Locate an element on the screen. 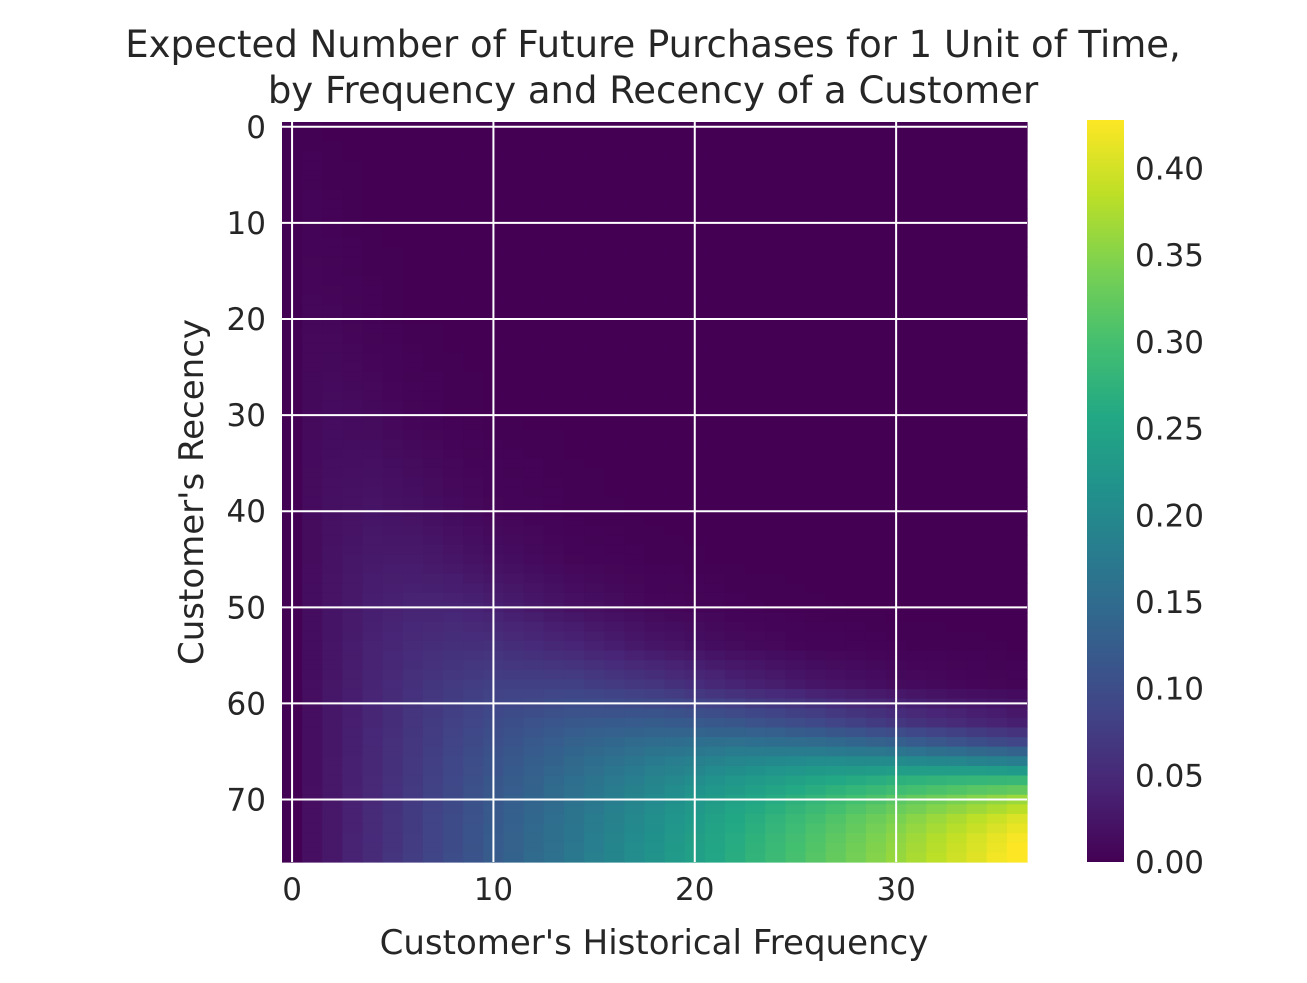 The image size is (1307, 983). colorbar-tick-label: 0.00 is located at coordinates (1169, 863).